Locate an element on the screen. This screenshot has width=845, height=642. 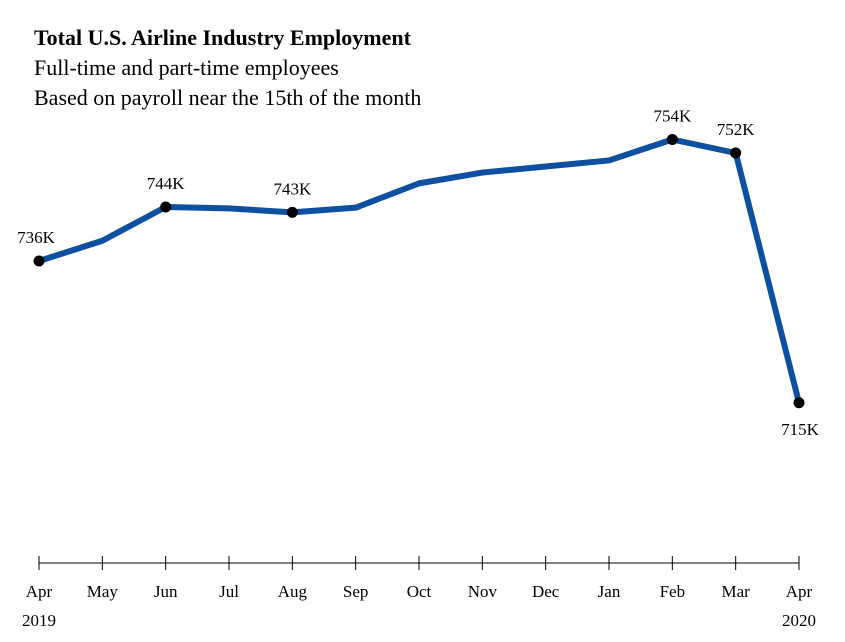
x-tick-label: Aug is located at coordinates (293, 591).